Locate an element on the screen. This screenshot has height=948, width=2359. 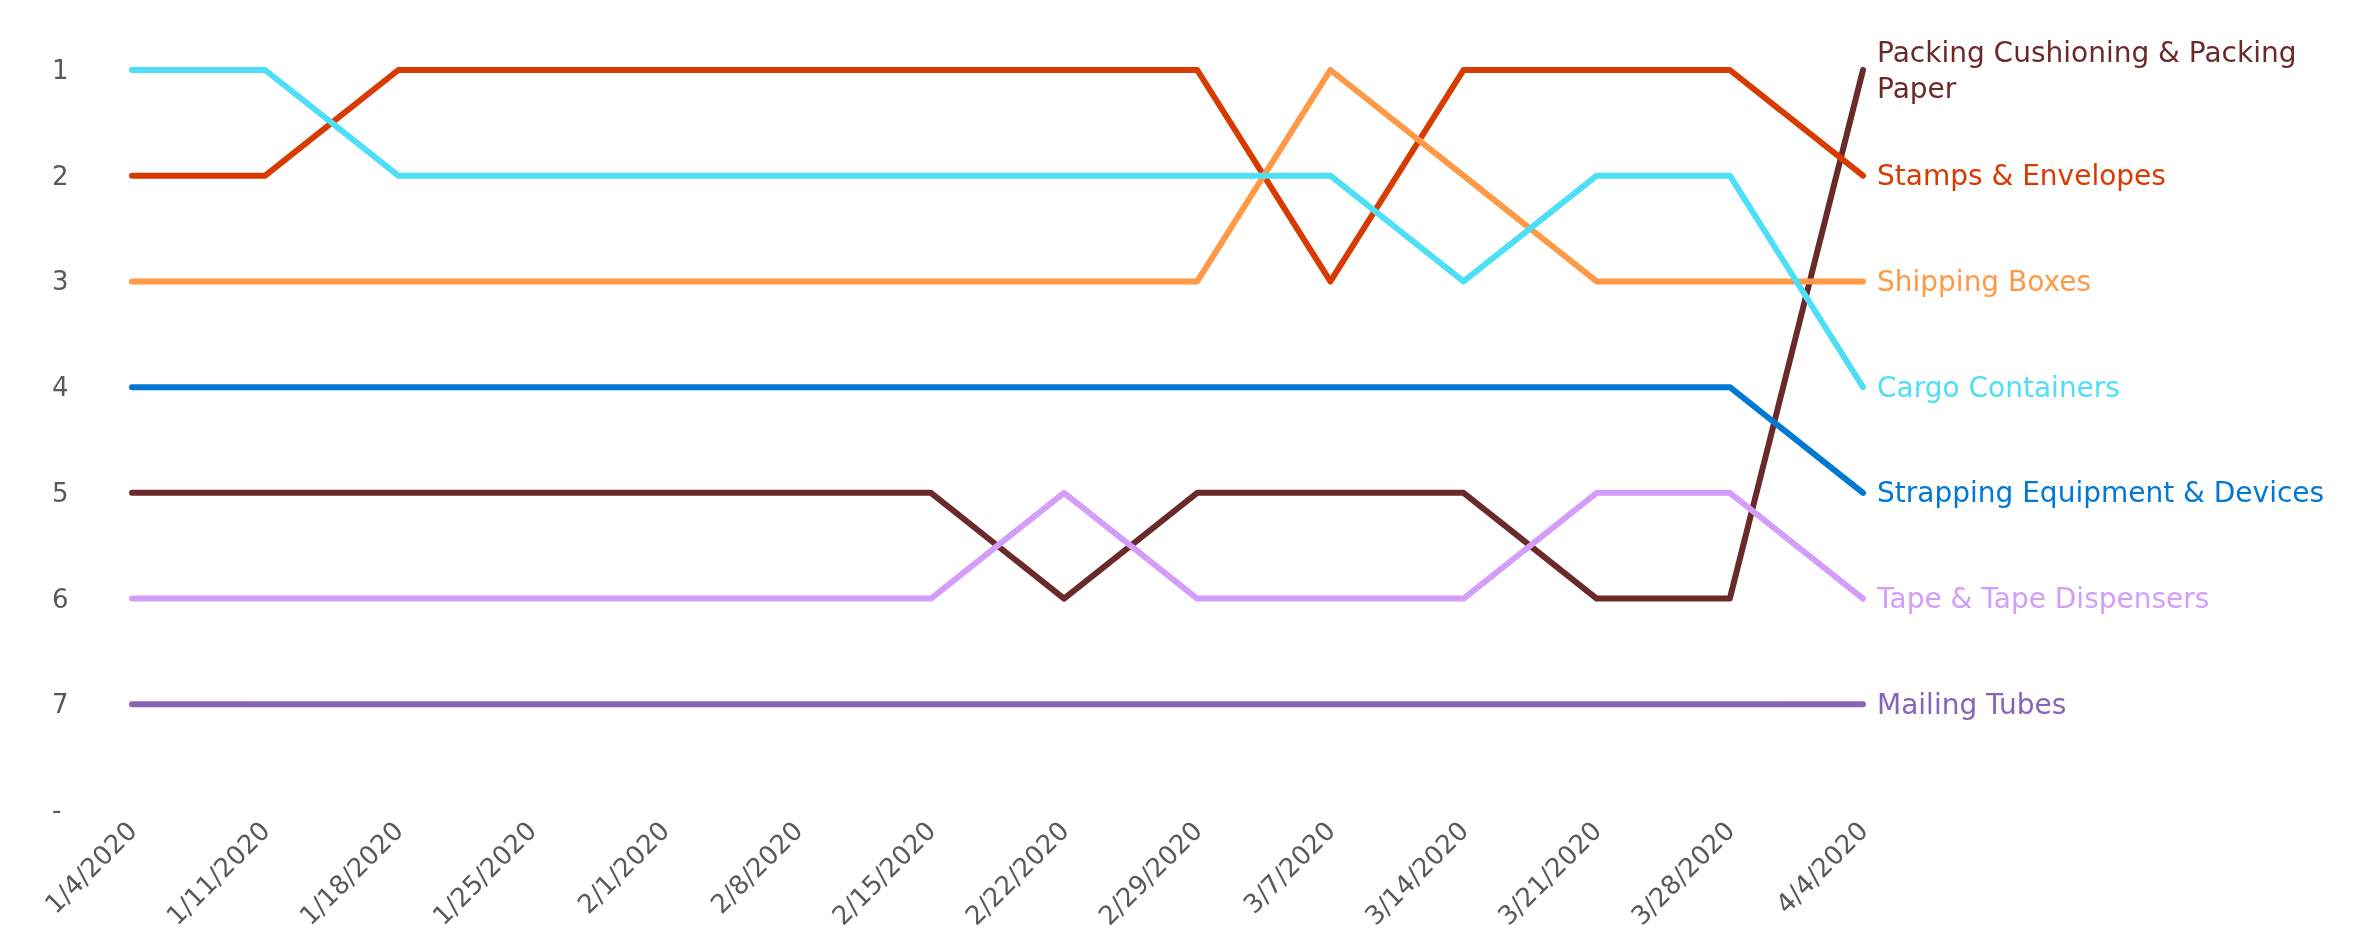
y-tick-label: 4 is located at coordinates (60, 387).